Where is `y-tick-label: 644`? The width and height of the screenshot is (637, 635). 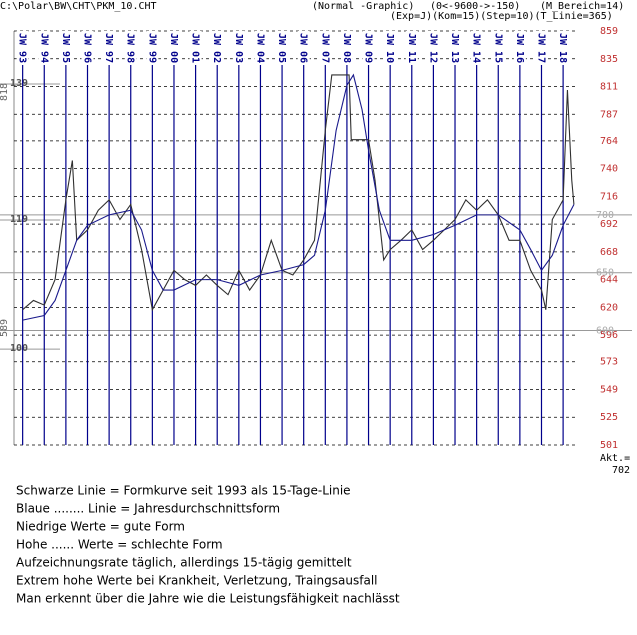 y-tick-label: 644 is located at coordinates (609, 280).